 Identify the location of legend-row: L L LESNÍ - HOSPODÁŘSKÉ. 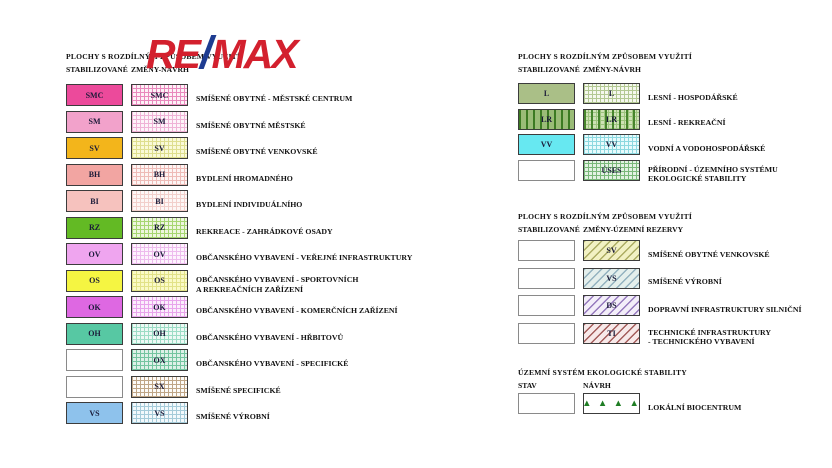
(648, 93).